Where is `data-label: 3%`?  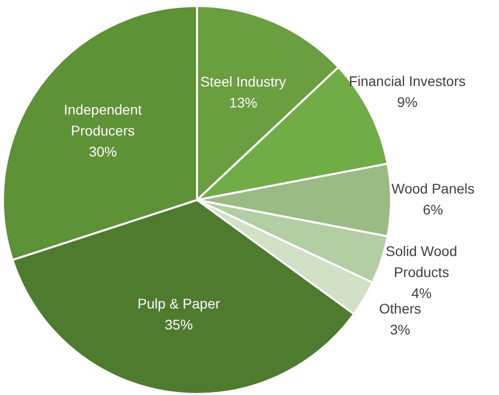
data-label: 3% is located at coordinates (400, 329).